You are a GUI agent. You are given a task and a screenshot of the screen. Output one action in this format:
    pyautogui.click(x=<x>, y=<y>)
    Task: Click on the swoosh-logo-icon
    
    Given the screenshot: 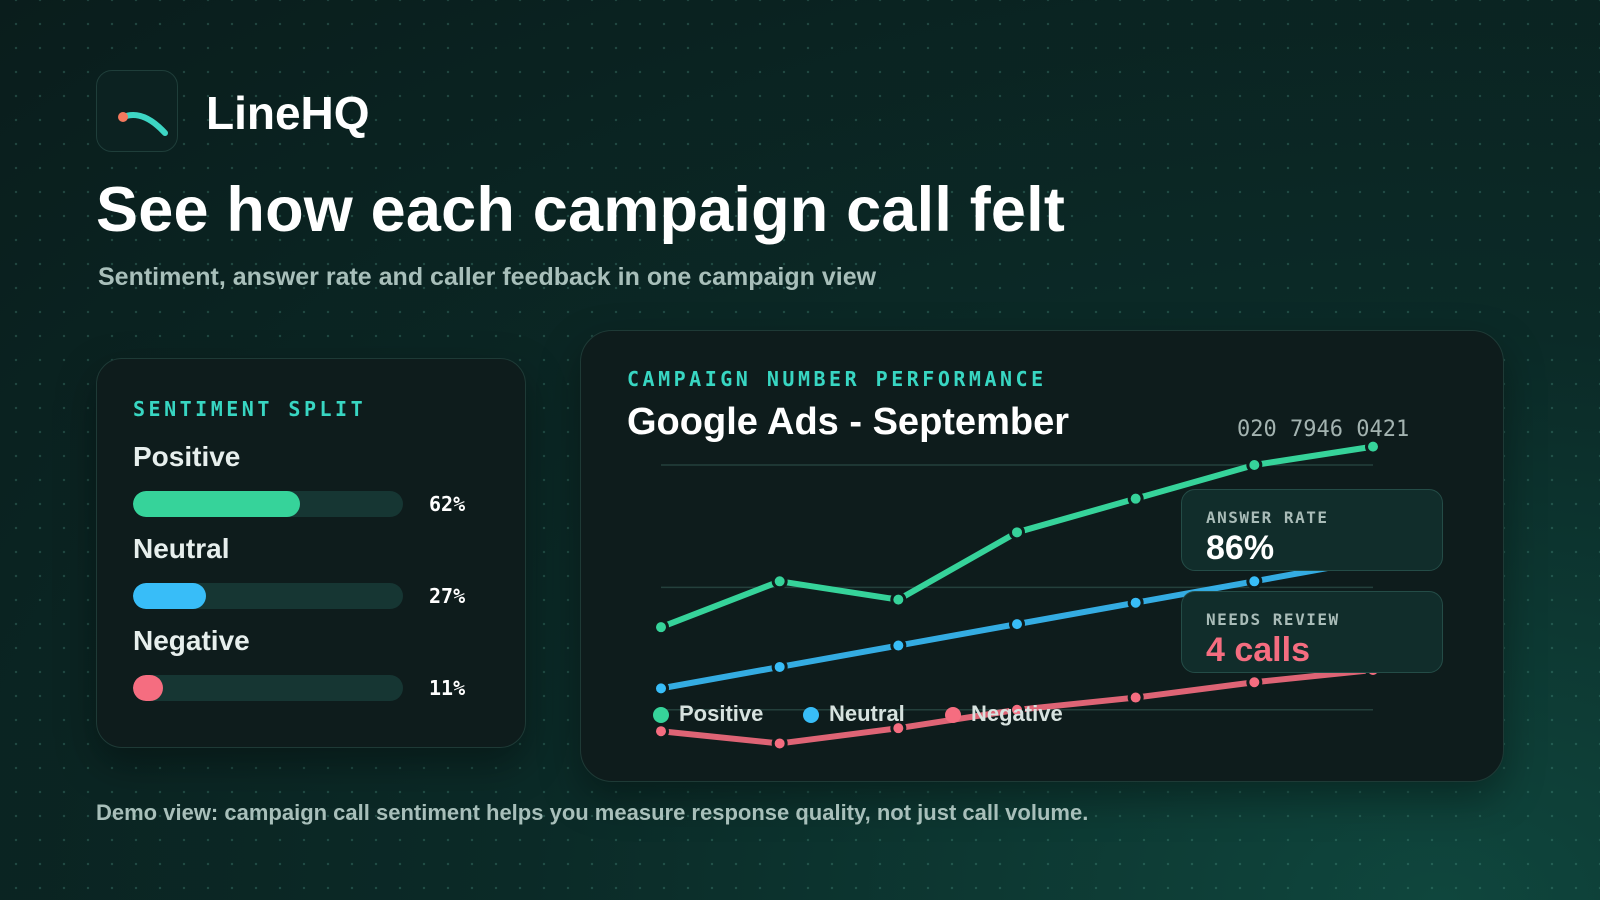 What is the action you would take?
    pyautogui.click(x=143, y=124)
    